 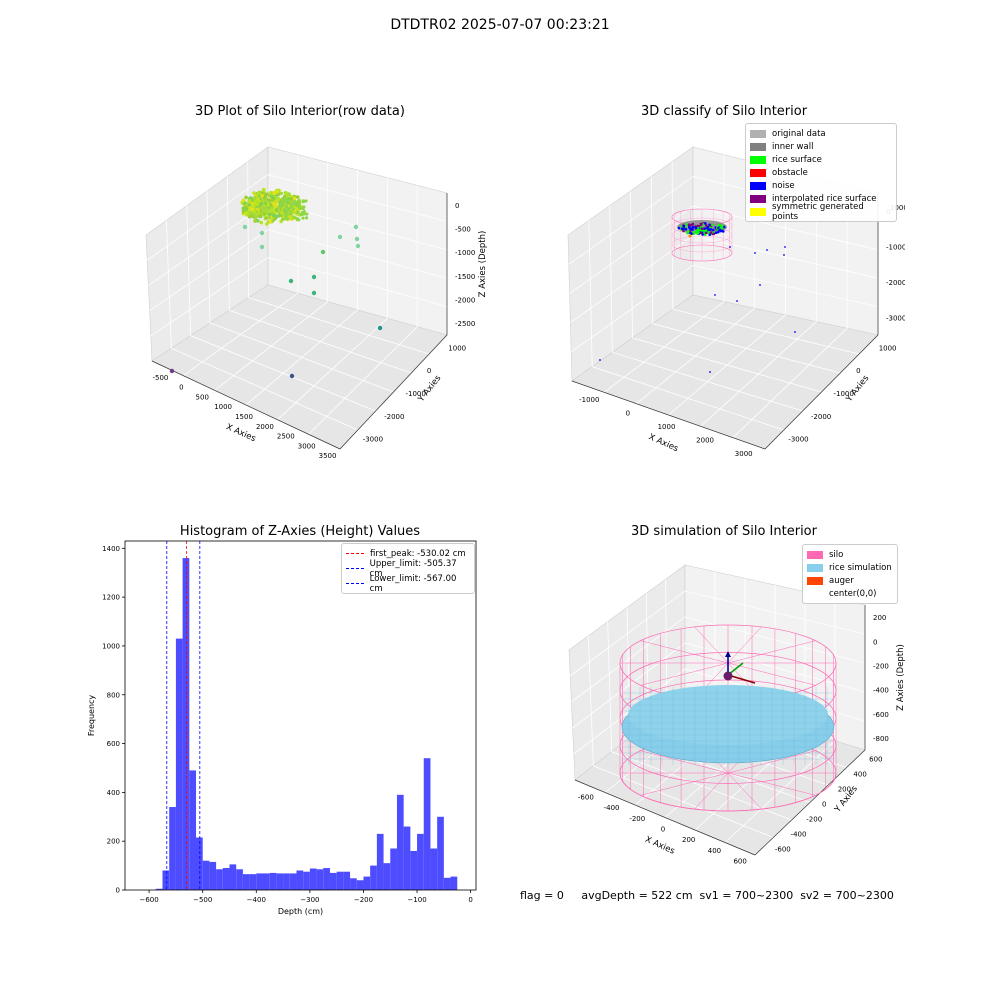 What do you see at coordinates (724, 531) in the screenshot?
I see `simulation-plot-title: 3D simulation of Silo Interior` at bounding box center [724, 531].